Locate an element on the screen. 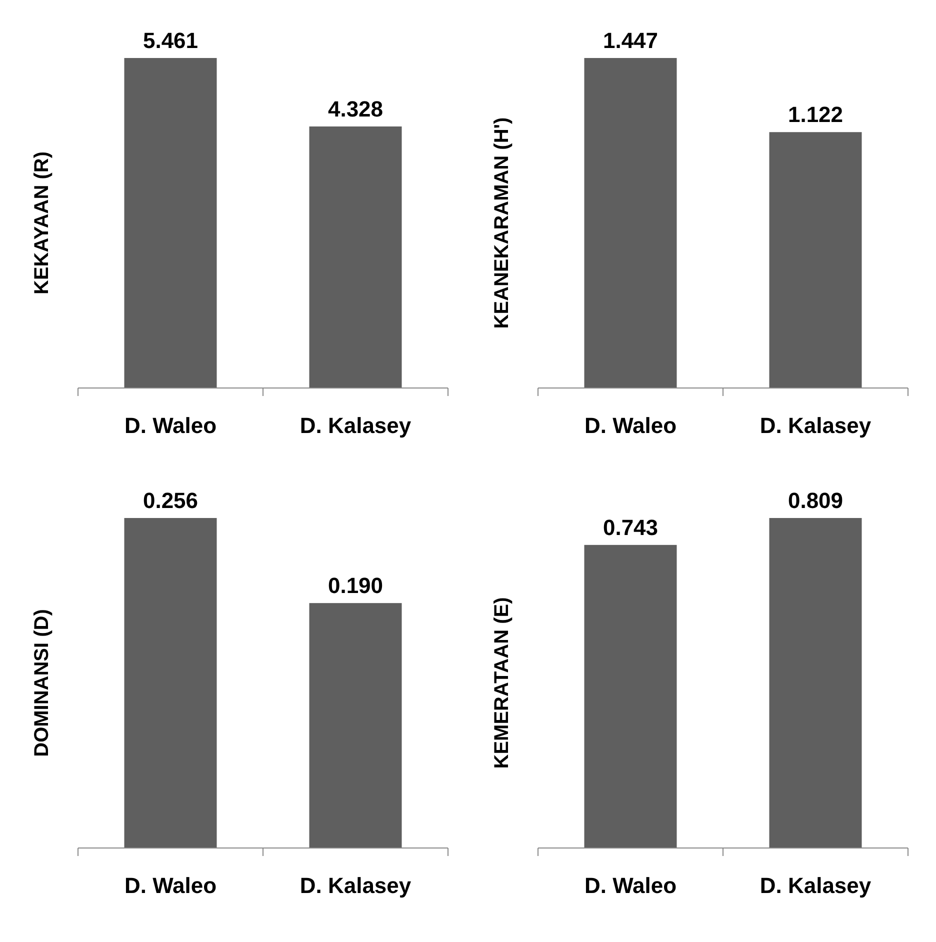 This screenshot has height=942, width=936. y-axis-title: DOMINANSI (D) is located at coordinates (42, 683).